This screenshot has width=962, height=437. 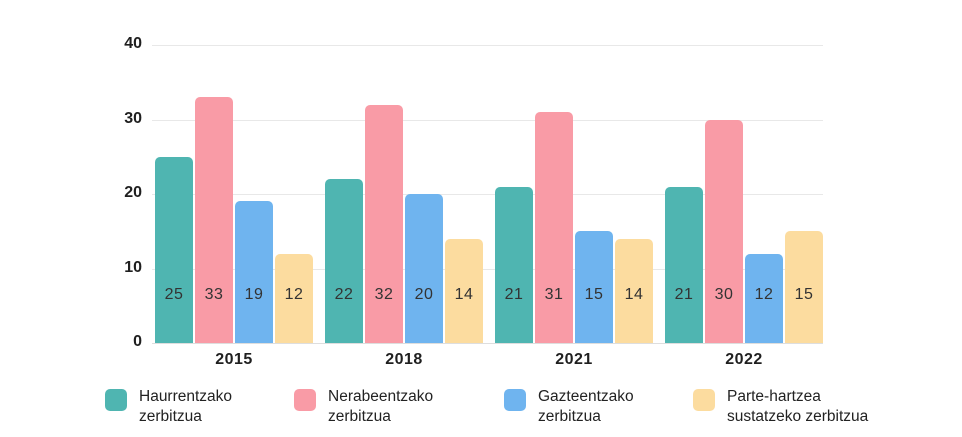 What do you see at coordinates (744, 359) in the screenshot?
I see `x-tick-label: 2022` at bounding box center [744, 359].